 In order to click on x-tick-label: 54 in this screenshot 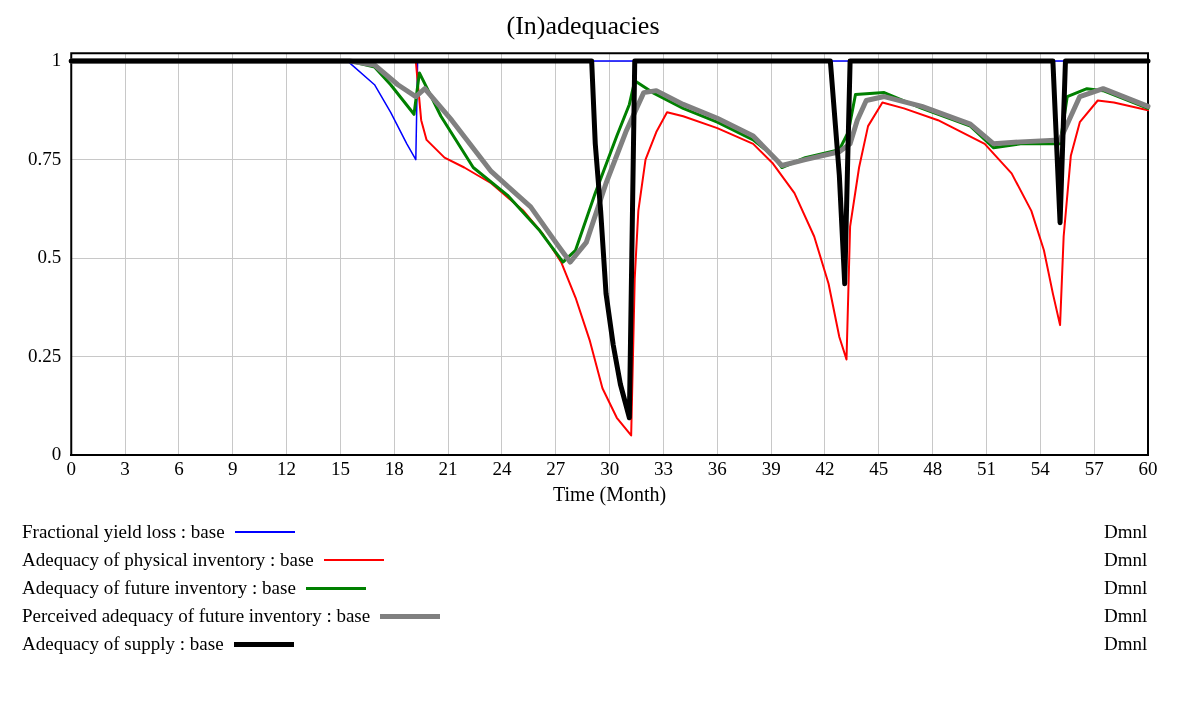, I will do `click(1040, 468)`.